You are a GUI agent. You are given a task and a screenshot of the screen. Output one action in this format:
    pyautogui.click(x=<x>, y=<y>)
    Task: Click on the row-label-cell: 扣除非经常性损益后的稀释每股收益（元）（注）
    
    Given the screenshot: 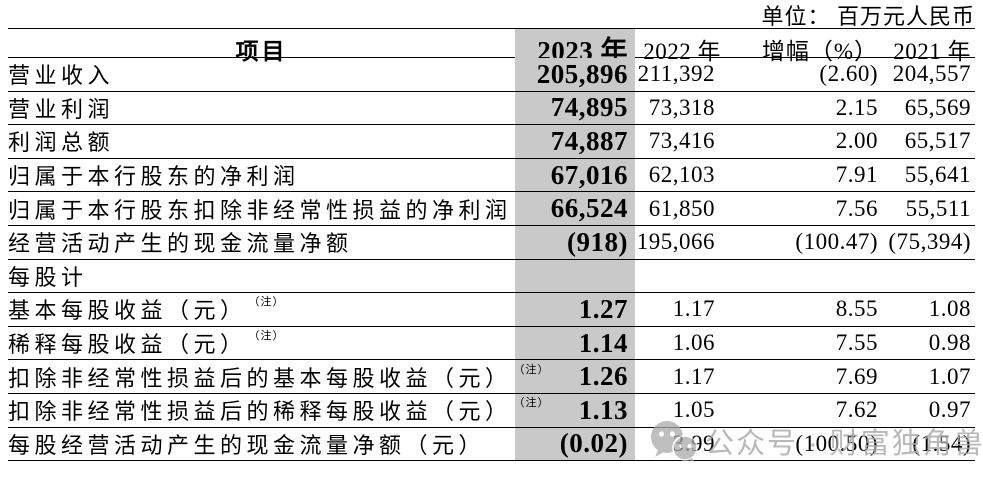 What is the action you would take?
    pyautogui.click(x=278, y=410)
    